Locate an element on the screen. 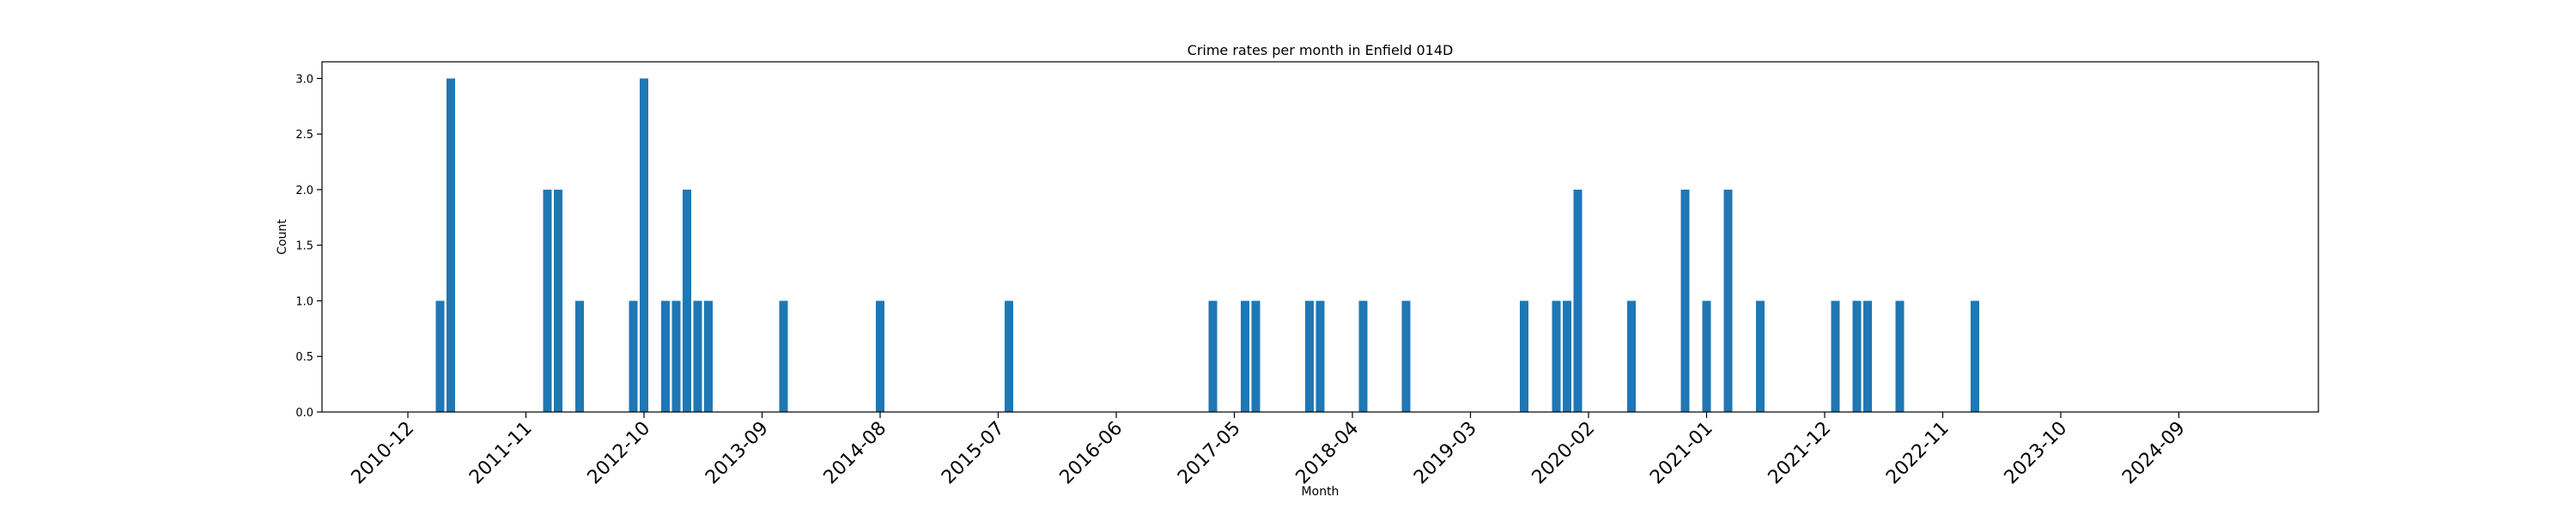 This screenshot has height=515, width=2576. y-axis-label: Count is located at coordinates (282, 237).